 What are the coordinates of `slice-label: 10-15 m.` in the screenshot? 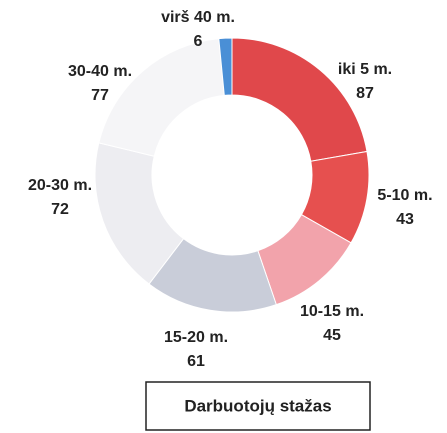 It's located at (332, 311).